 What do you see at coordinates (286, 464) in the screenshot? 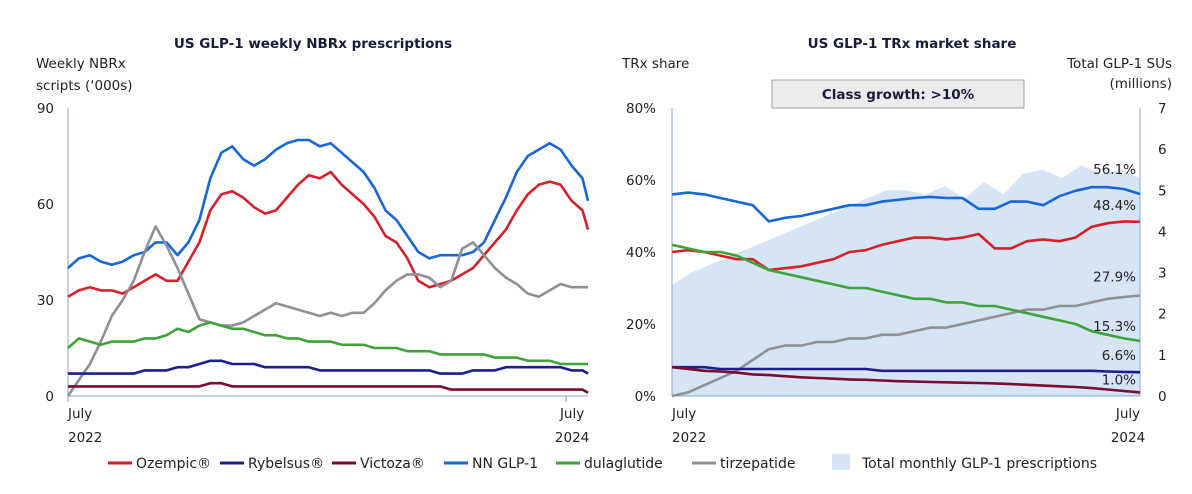
I see `legend-label-rybelsus: Rybelsus®` at bounding box center [286, 464].